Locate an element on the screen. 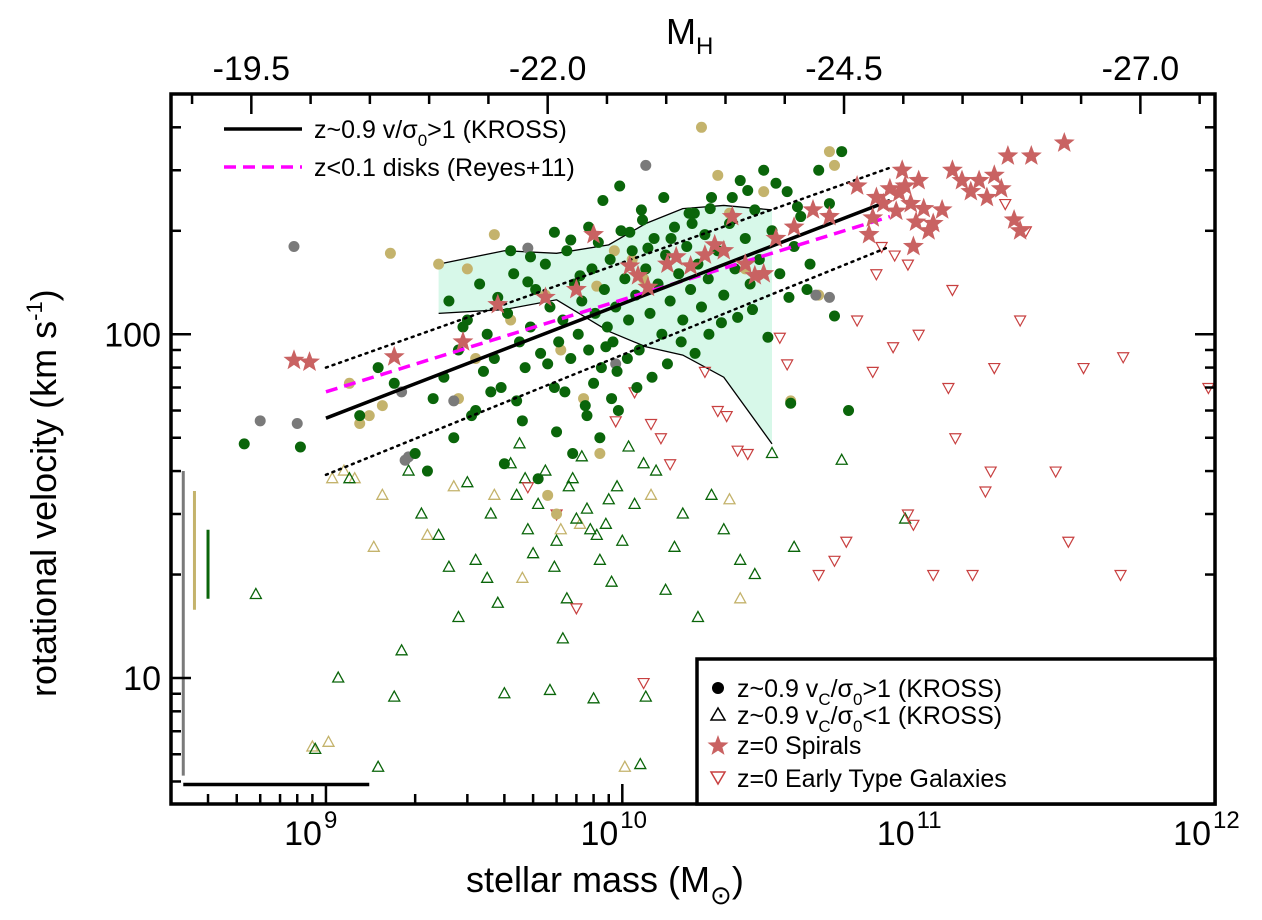 Image resolution: width=1262 pixels, height=920 pixels. top-tick-label: -22.0 is located at coordinates (548, 69).